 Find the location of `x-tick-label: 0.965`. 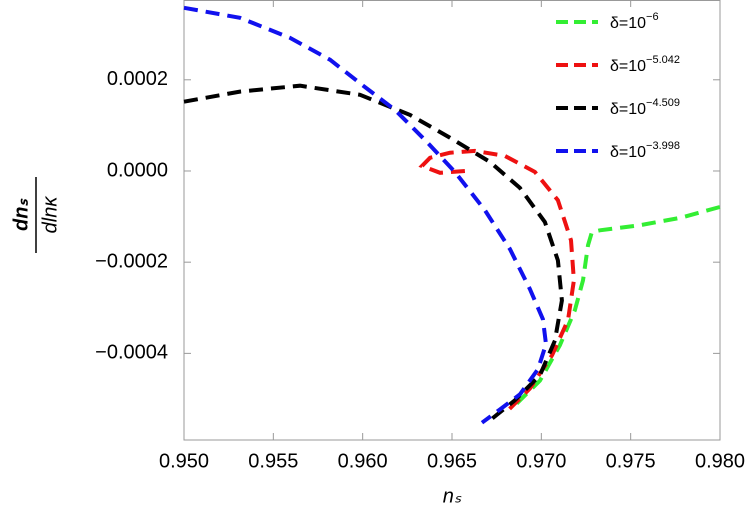

x-tick-label: 0.965 is located at coordinates (452, 461).